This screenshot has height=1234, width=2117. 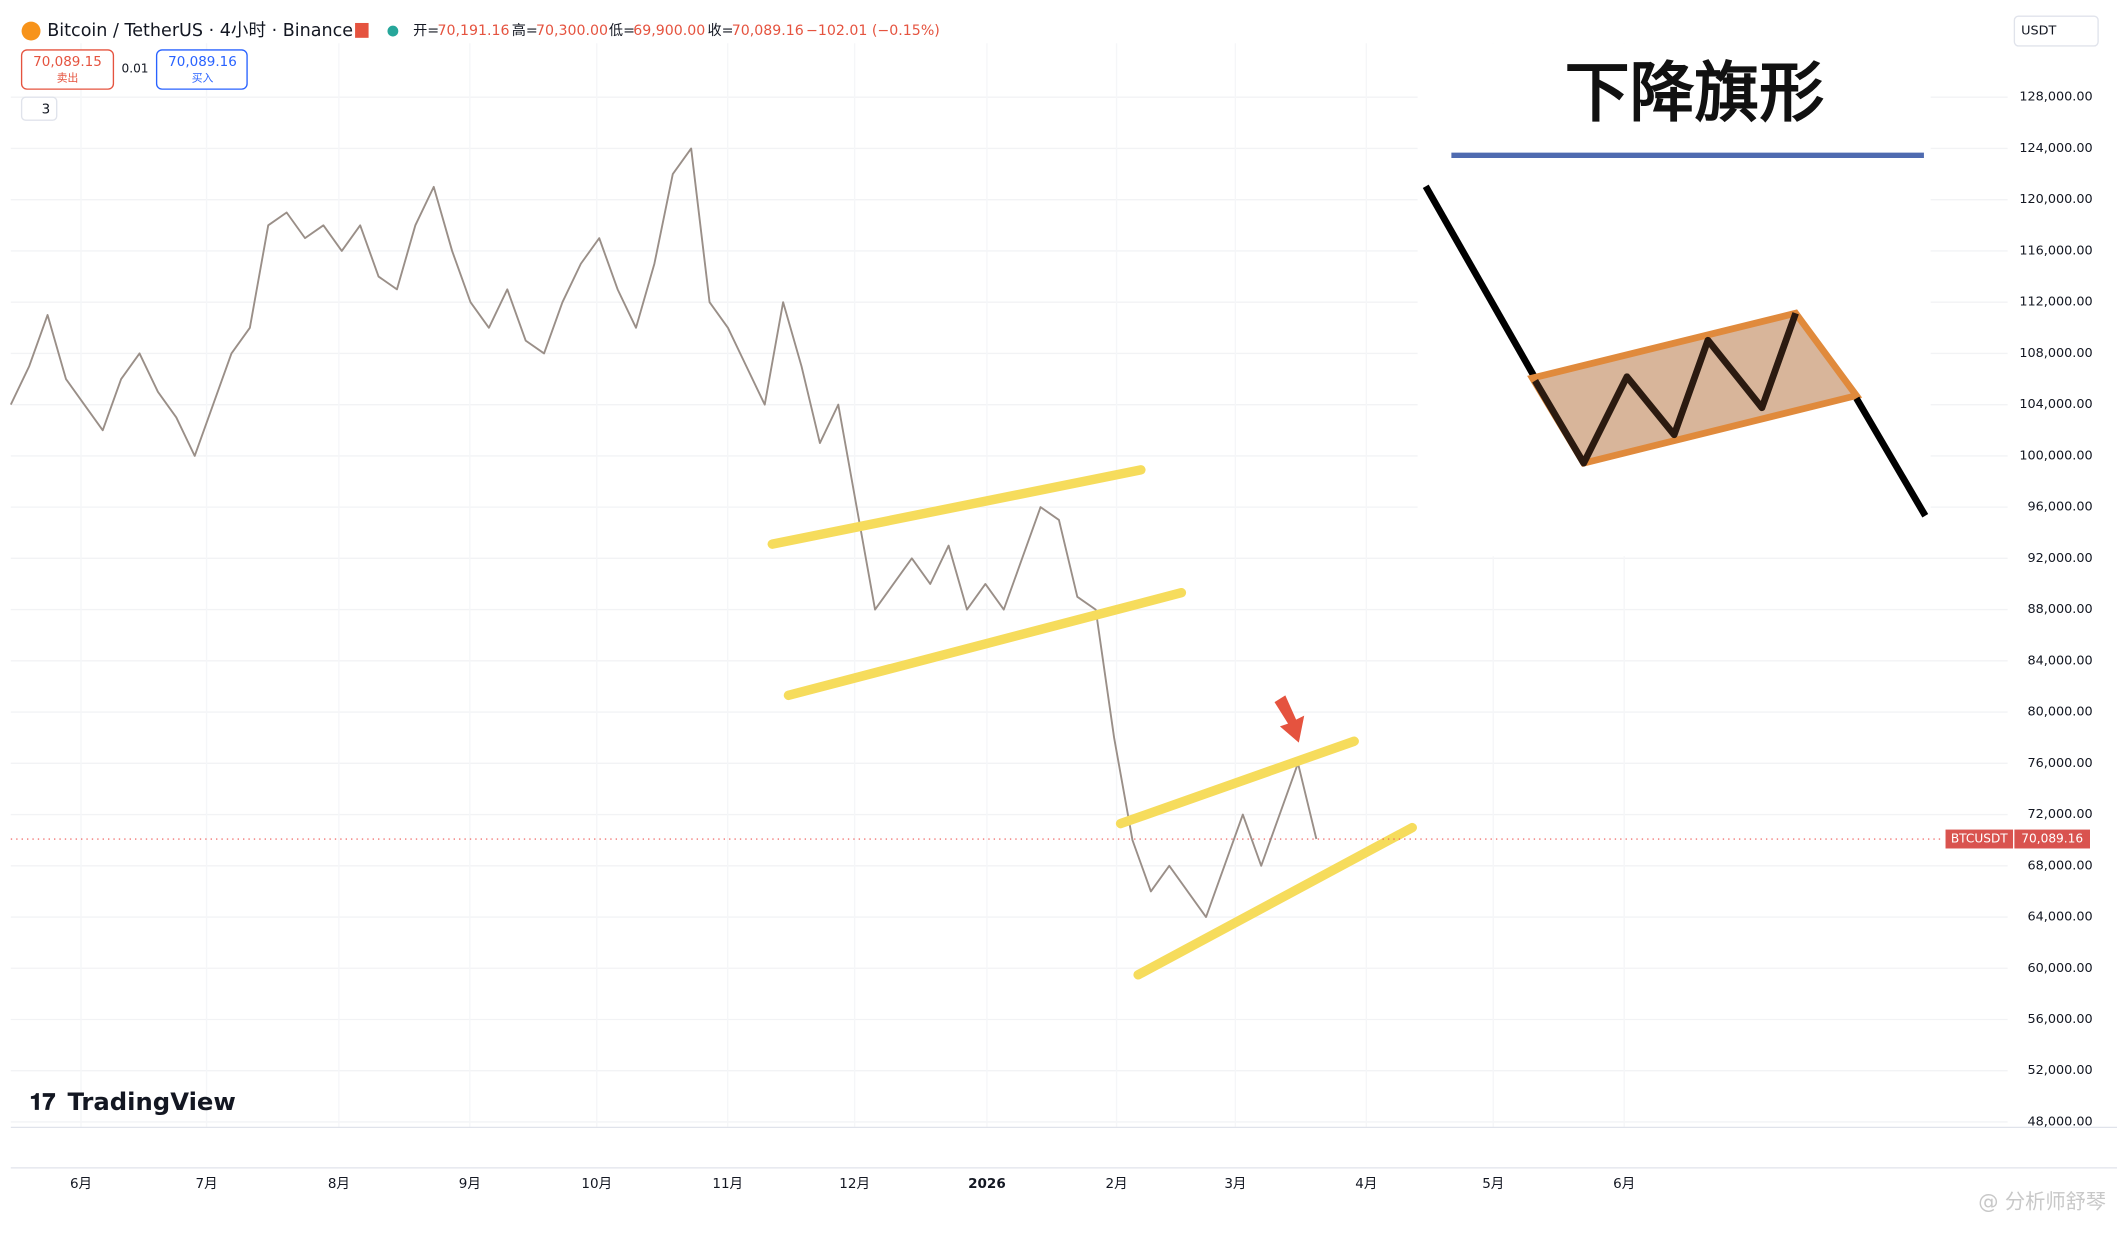 What do you see at coordinates (2059, 558) in the screenshot?
I see `y-tick-label: 92,000.00` at bounding box center [2059, 558].